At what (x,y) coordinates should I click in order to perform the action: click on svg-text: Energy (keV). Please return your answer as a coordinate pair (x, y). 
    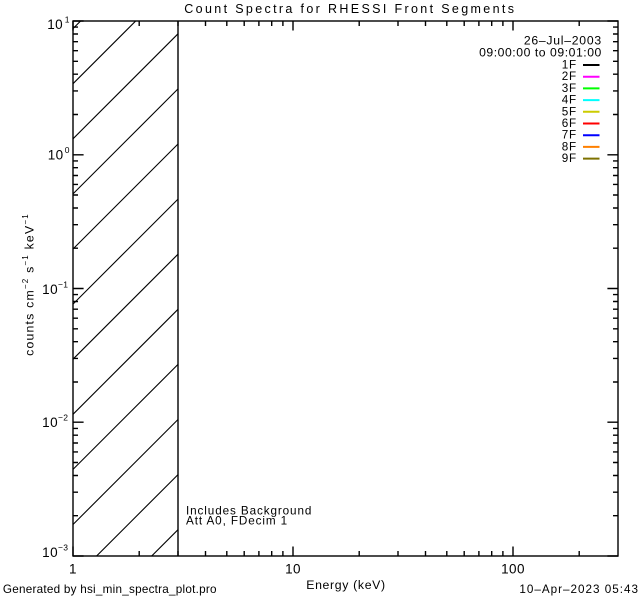
    Looking at the image, I should click on (346, 585).